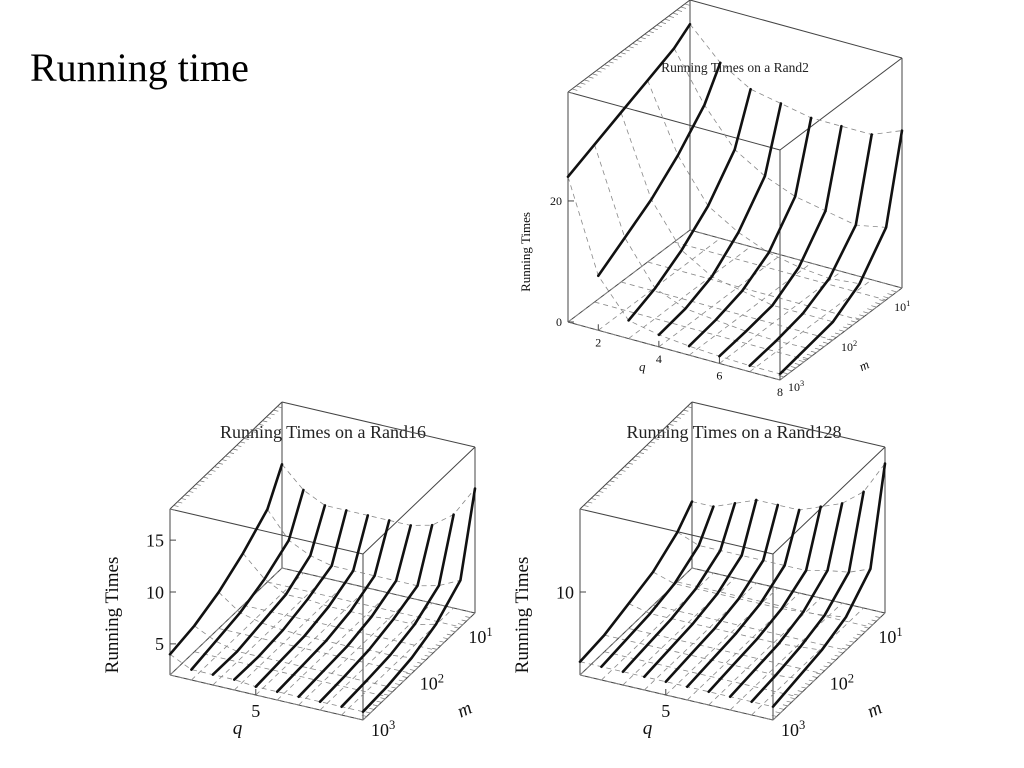  Describe the element at coordinates (874, 710) in the screenshot. I see `y-axis-label: m` at that location.